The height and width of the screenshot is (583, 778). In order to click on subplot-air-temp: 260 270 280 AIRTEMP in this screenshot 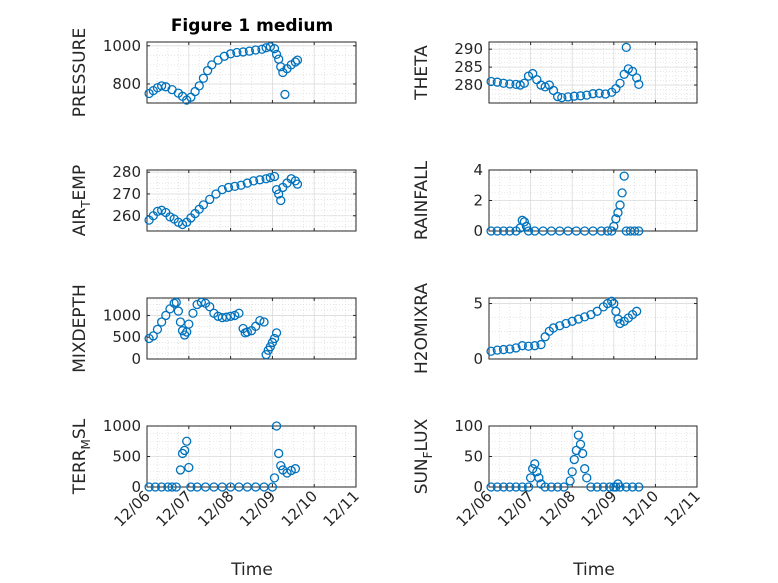, I will do `click(213, 199)`.